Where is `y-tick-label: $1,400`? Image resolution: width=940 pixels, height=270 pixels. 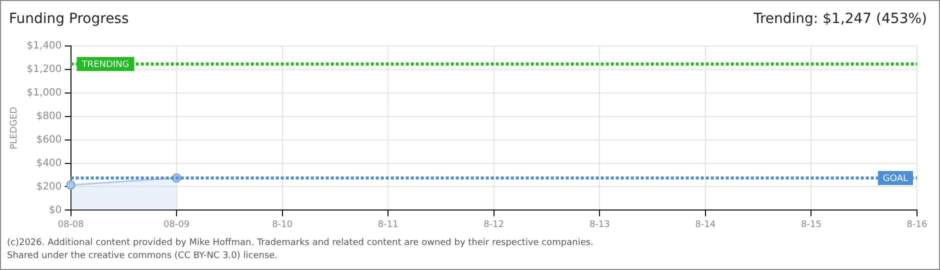 y-tick-label: $1,400 is located at coordinates (44, 46).